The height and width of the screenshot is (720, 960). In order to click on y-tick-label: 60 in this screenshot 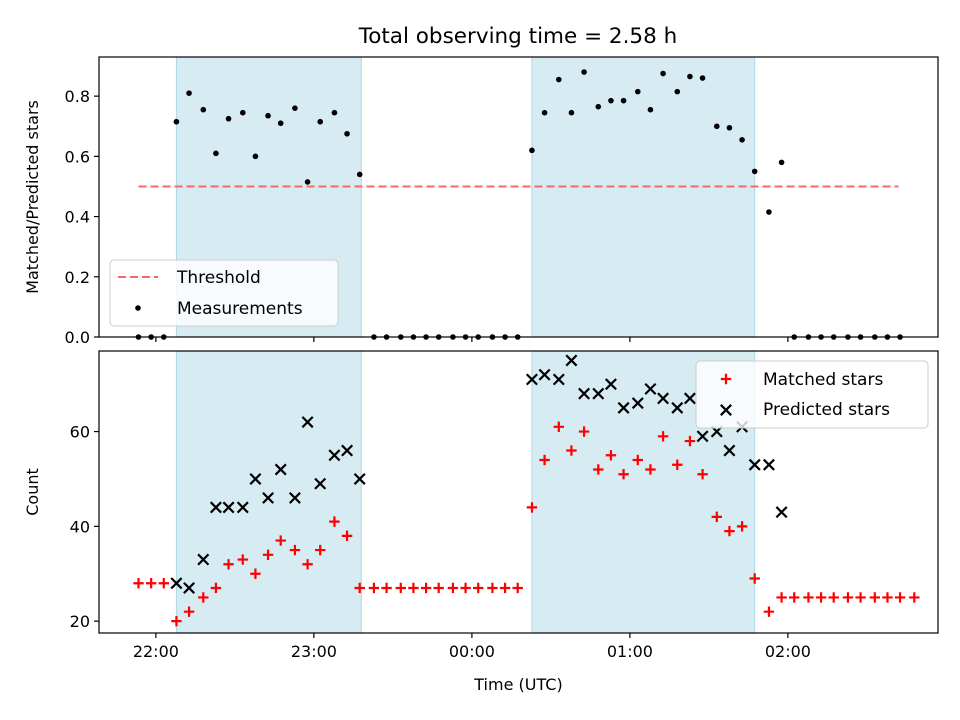, I will do `click(80, 432)`.